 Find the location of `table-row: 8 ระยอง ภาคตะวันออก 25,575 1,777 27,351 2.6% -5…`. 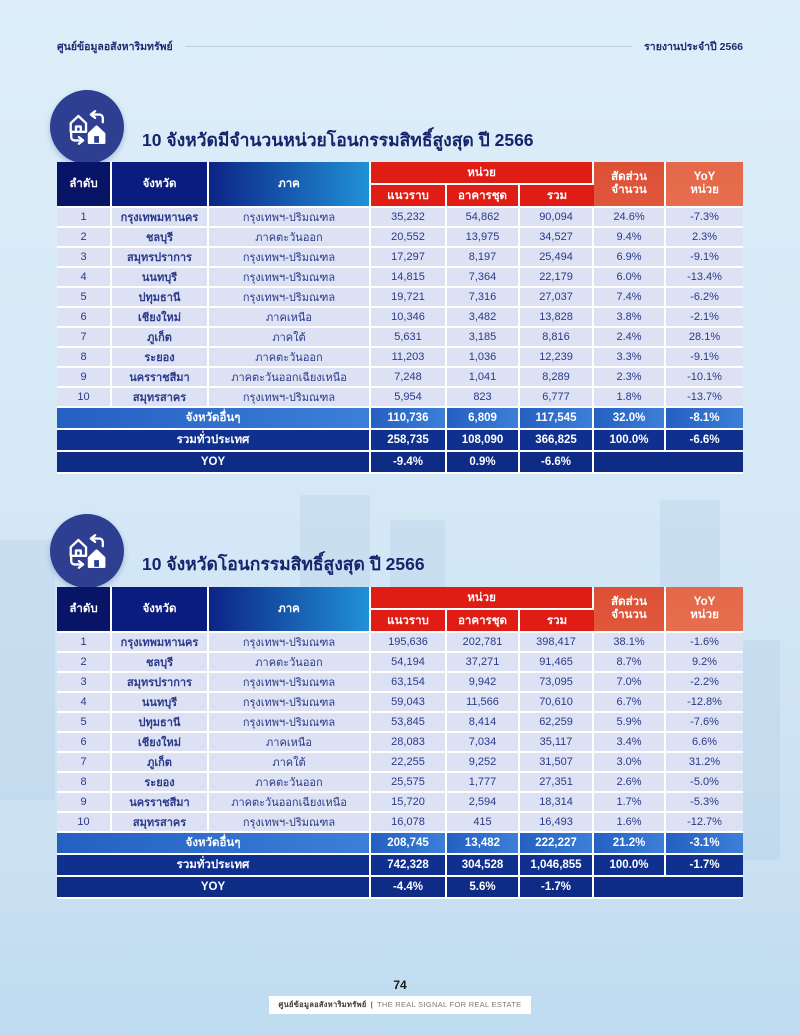

table-row: 8 ระยอง ภาคตะวันออก 25,575 1,777 27,351 2.6% -5… is located at coordinates (400, 783).